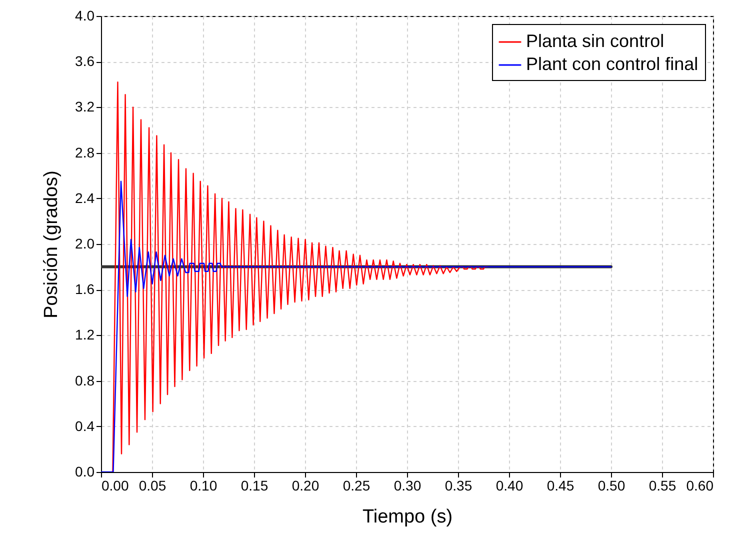 This screenshot has width=732, height=544. Describe the element at coordinates (510, 486) in the screenshot. I see `x-tick-label: 0.40` at that location.